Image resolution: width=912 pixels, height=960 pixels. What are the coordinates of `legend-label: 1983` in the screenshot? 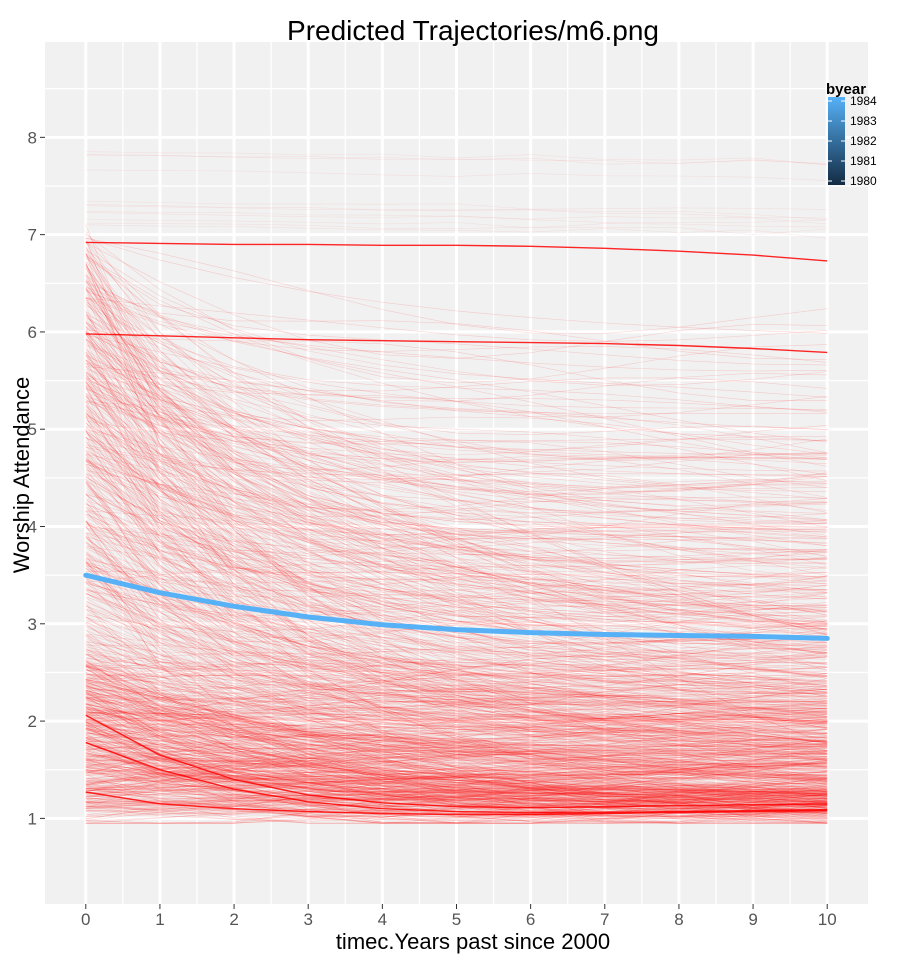 It's located at (863, 121).